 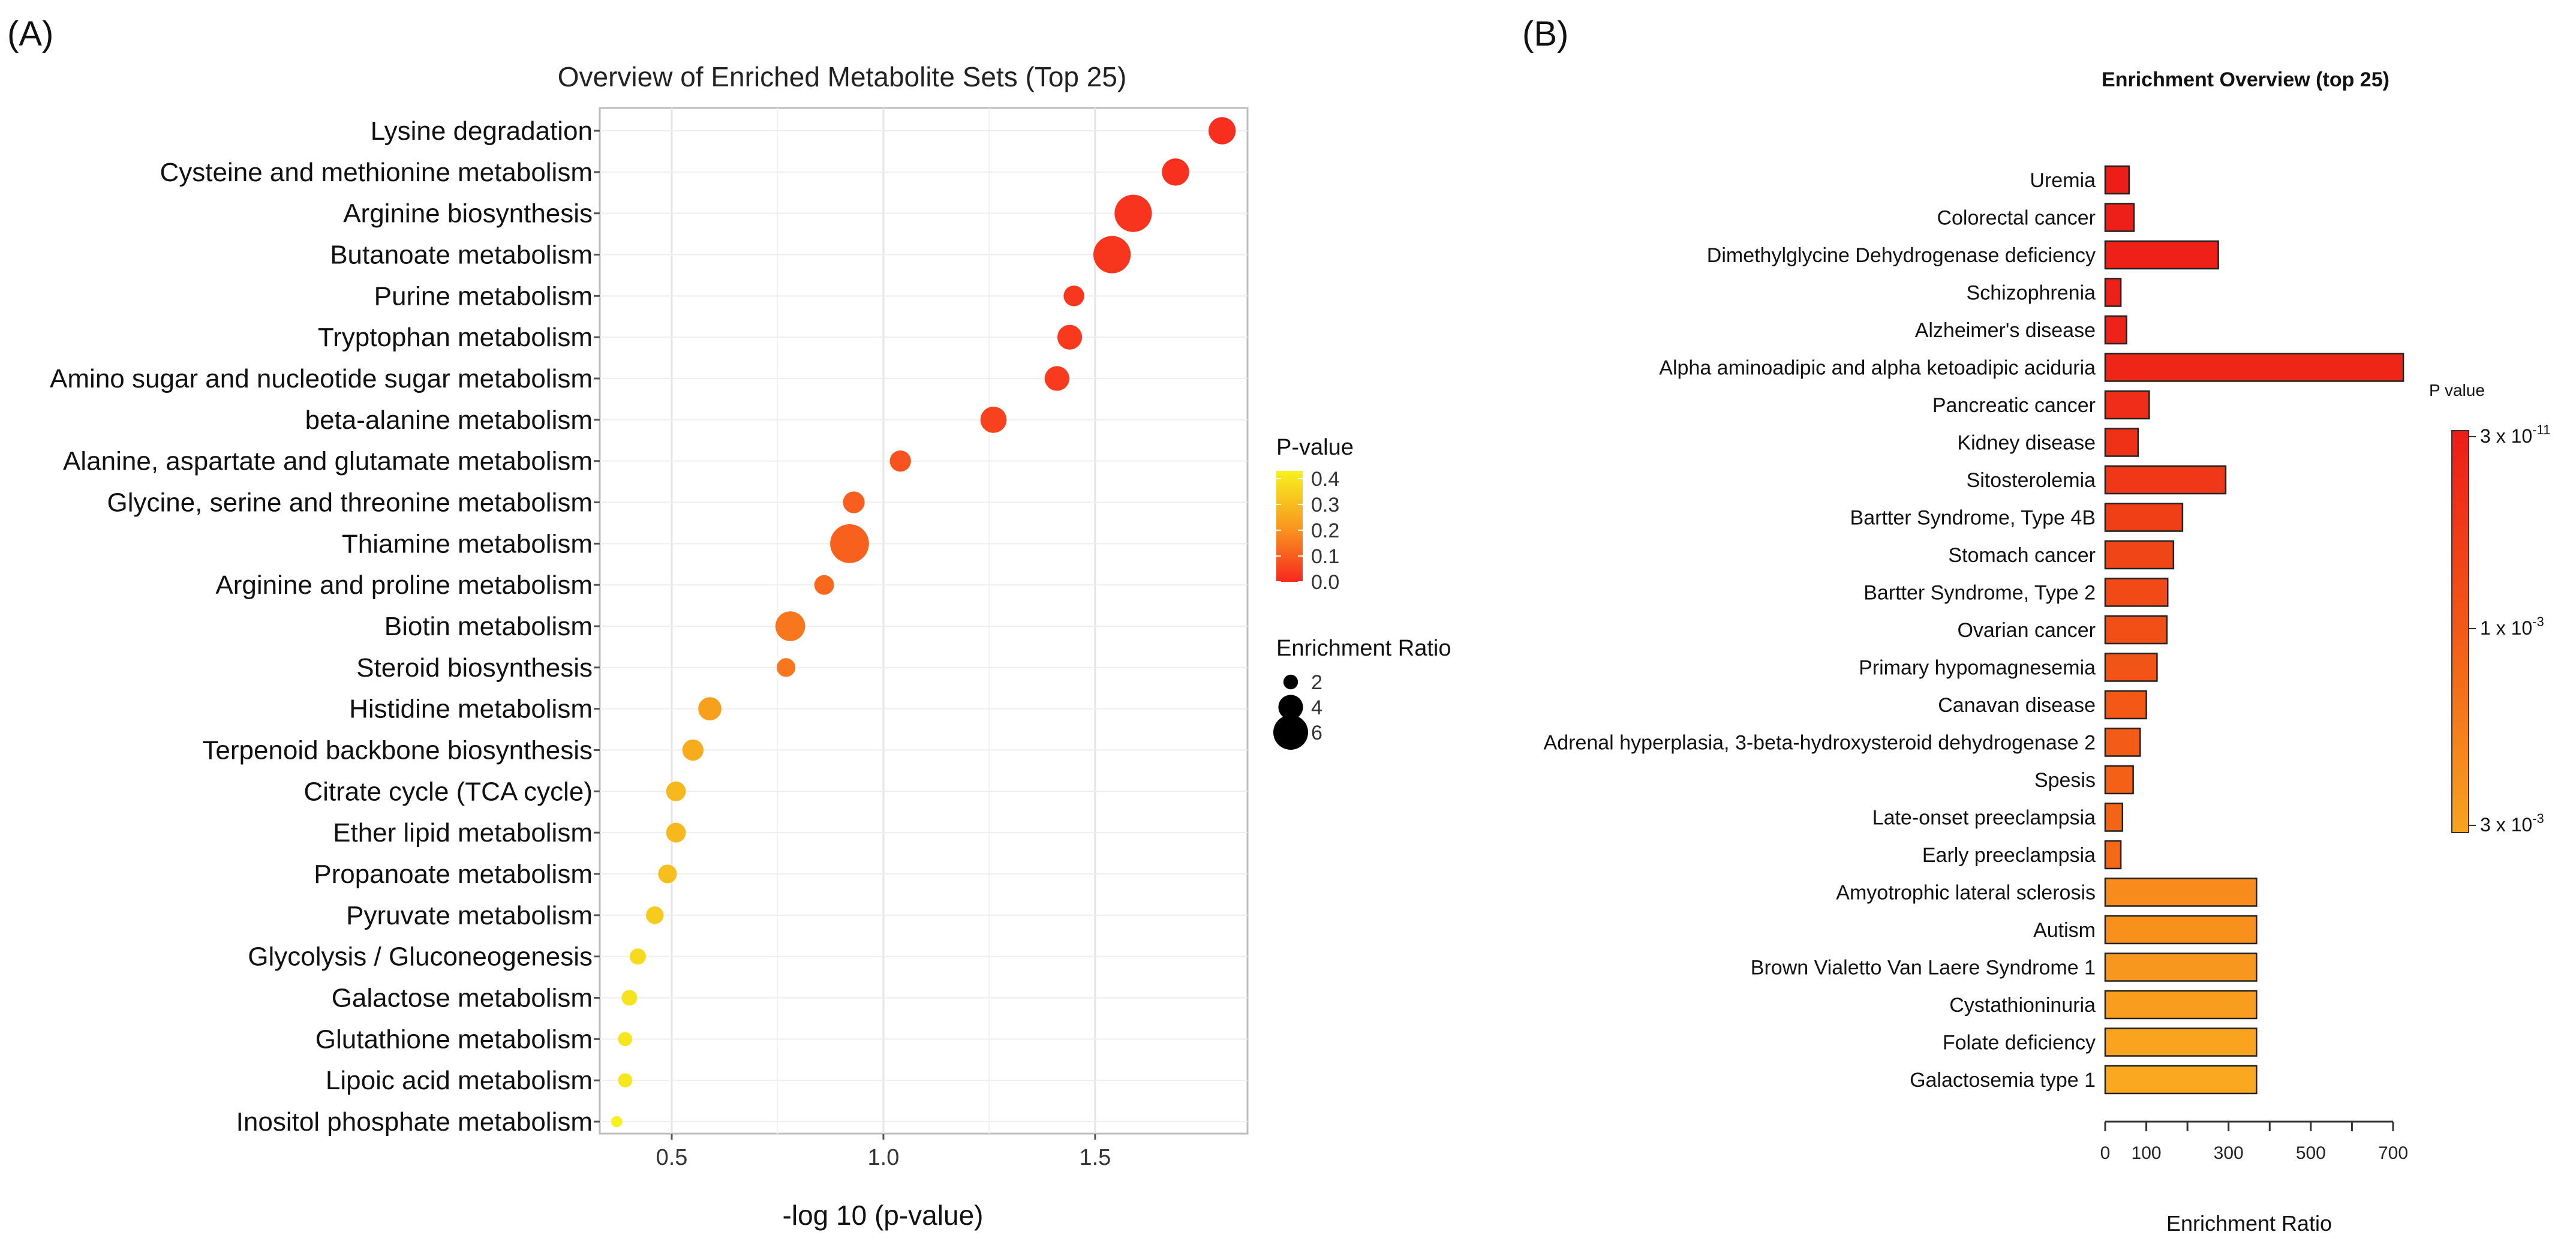 I want to click on color-legend-title: P-value, so click(x=1315, y=447).